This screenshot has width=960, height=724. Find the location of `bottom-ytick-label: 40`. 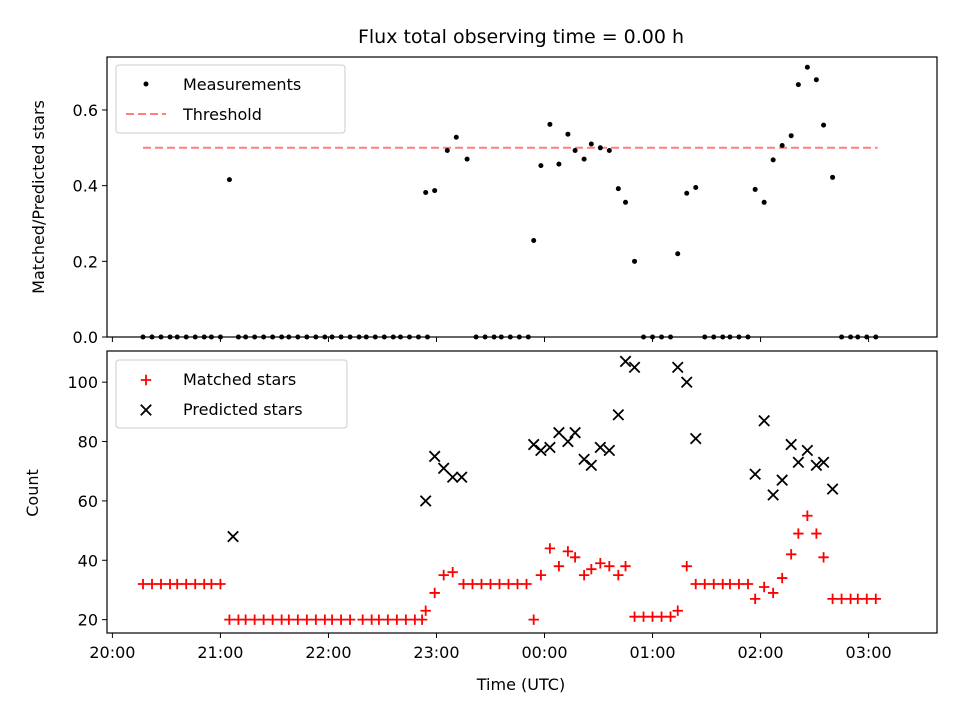

bottom-ytick-label: 40 is located at coordinates (88, 560).